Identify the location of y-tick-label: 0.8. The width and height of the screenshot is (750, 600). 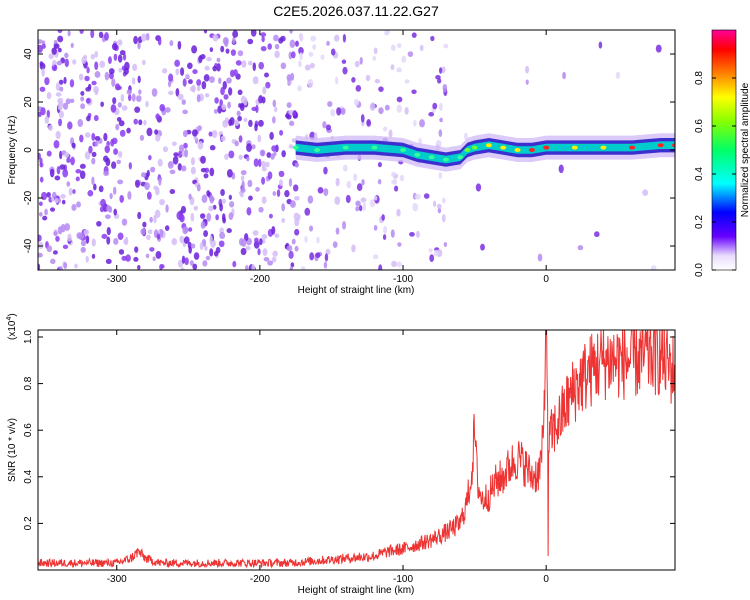
(28, 383).